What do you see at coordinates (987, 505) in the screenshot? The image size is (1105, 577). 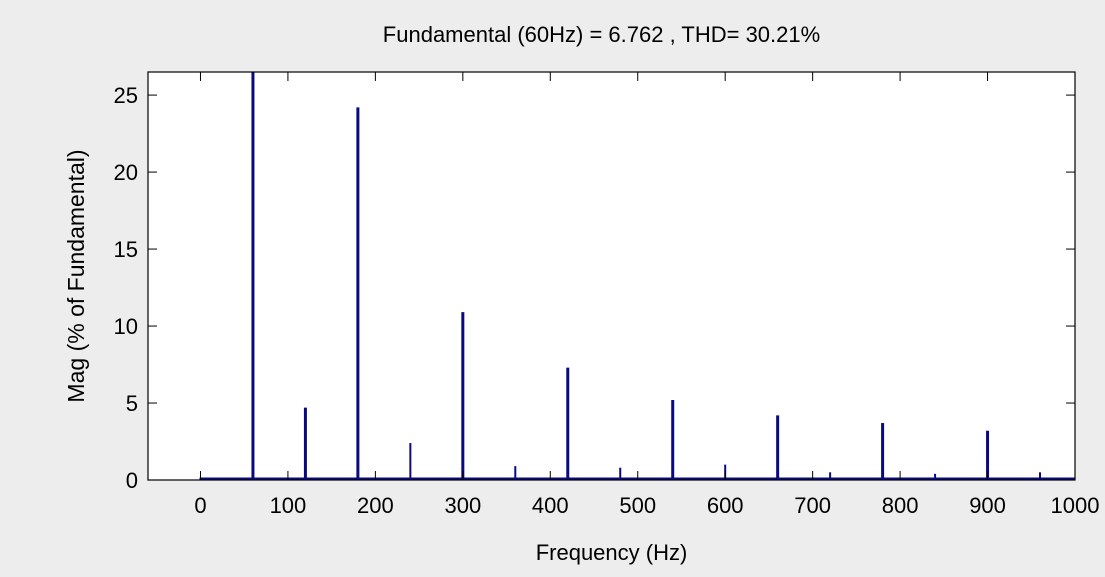 I see `x-tick-label: 900` at bounding box center [987, 505].